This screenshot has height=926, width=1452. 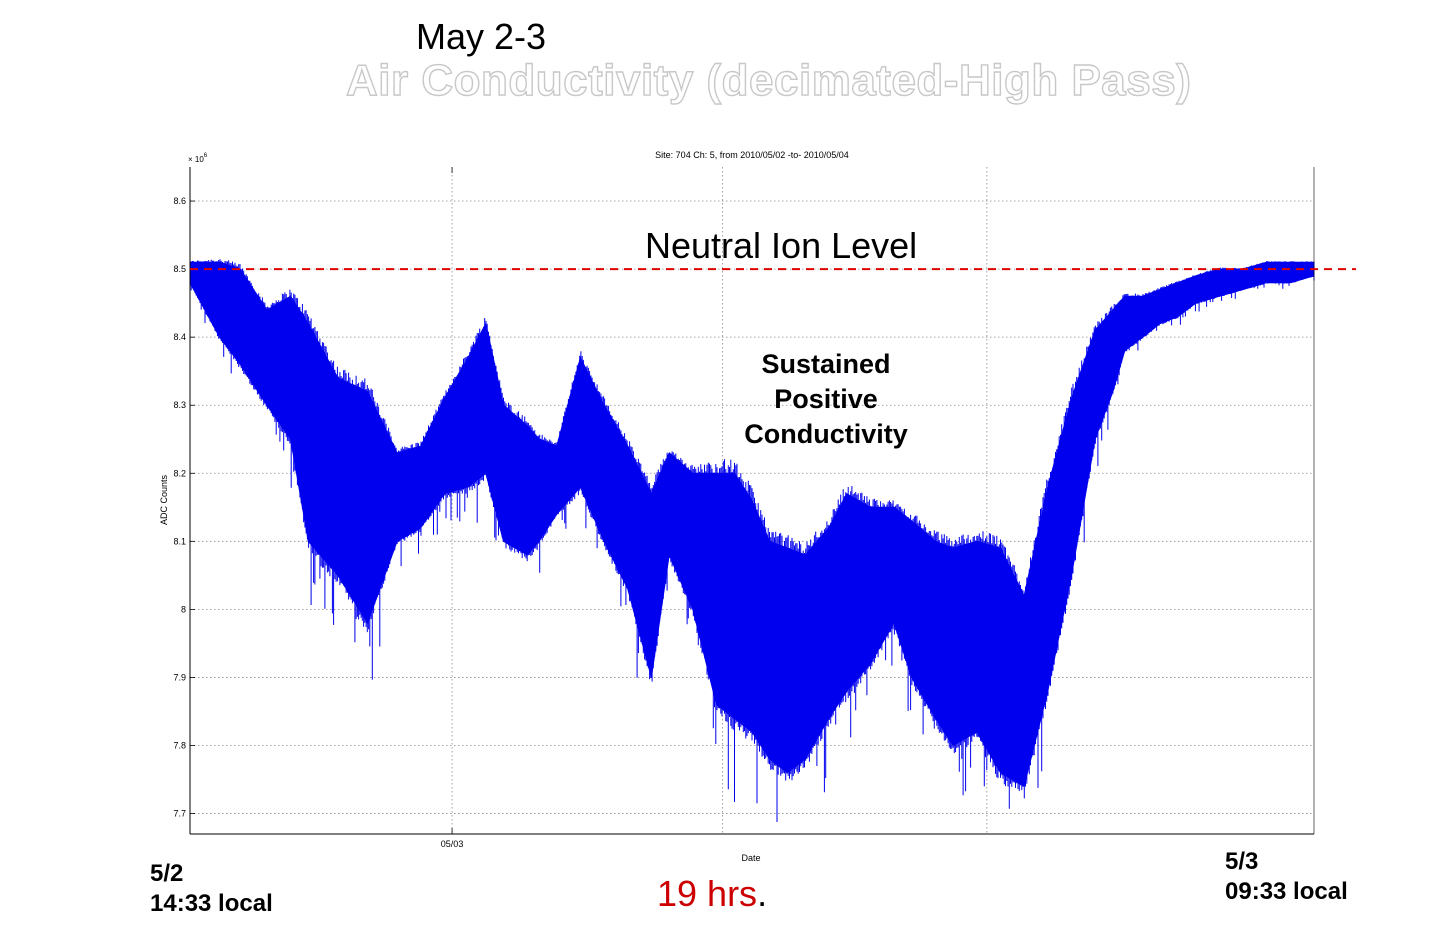 What do you see at coordinates (707, 893) in the screenshot?
I see `duration-value: 19 hrs` at bounding box center [707, 893].